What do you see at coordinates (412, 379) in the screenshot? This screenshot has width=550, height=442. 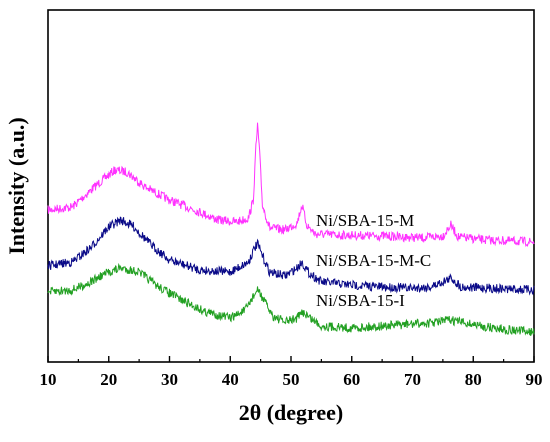 I see `x-tick-label: 70` at bounding box center [412, 379].